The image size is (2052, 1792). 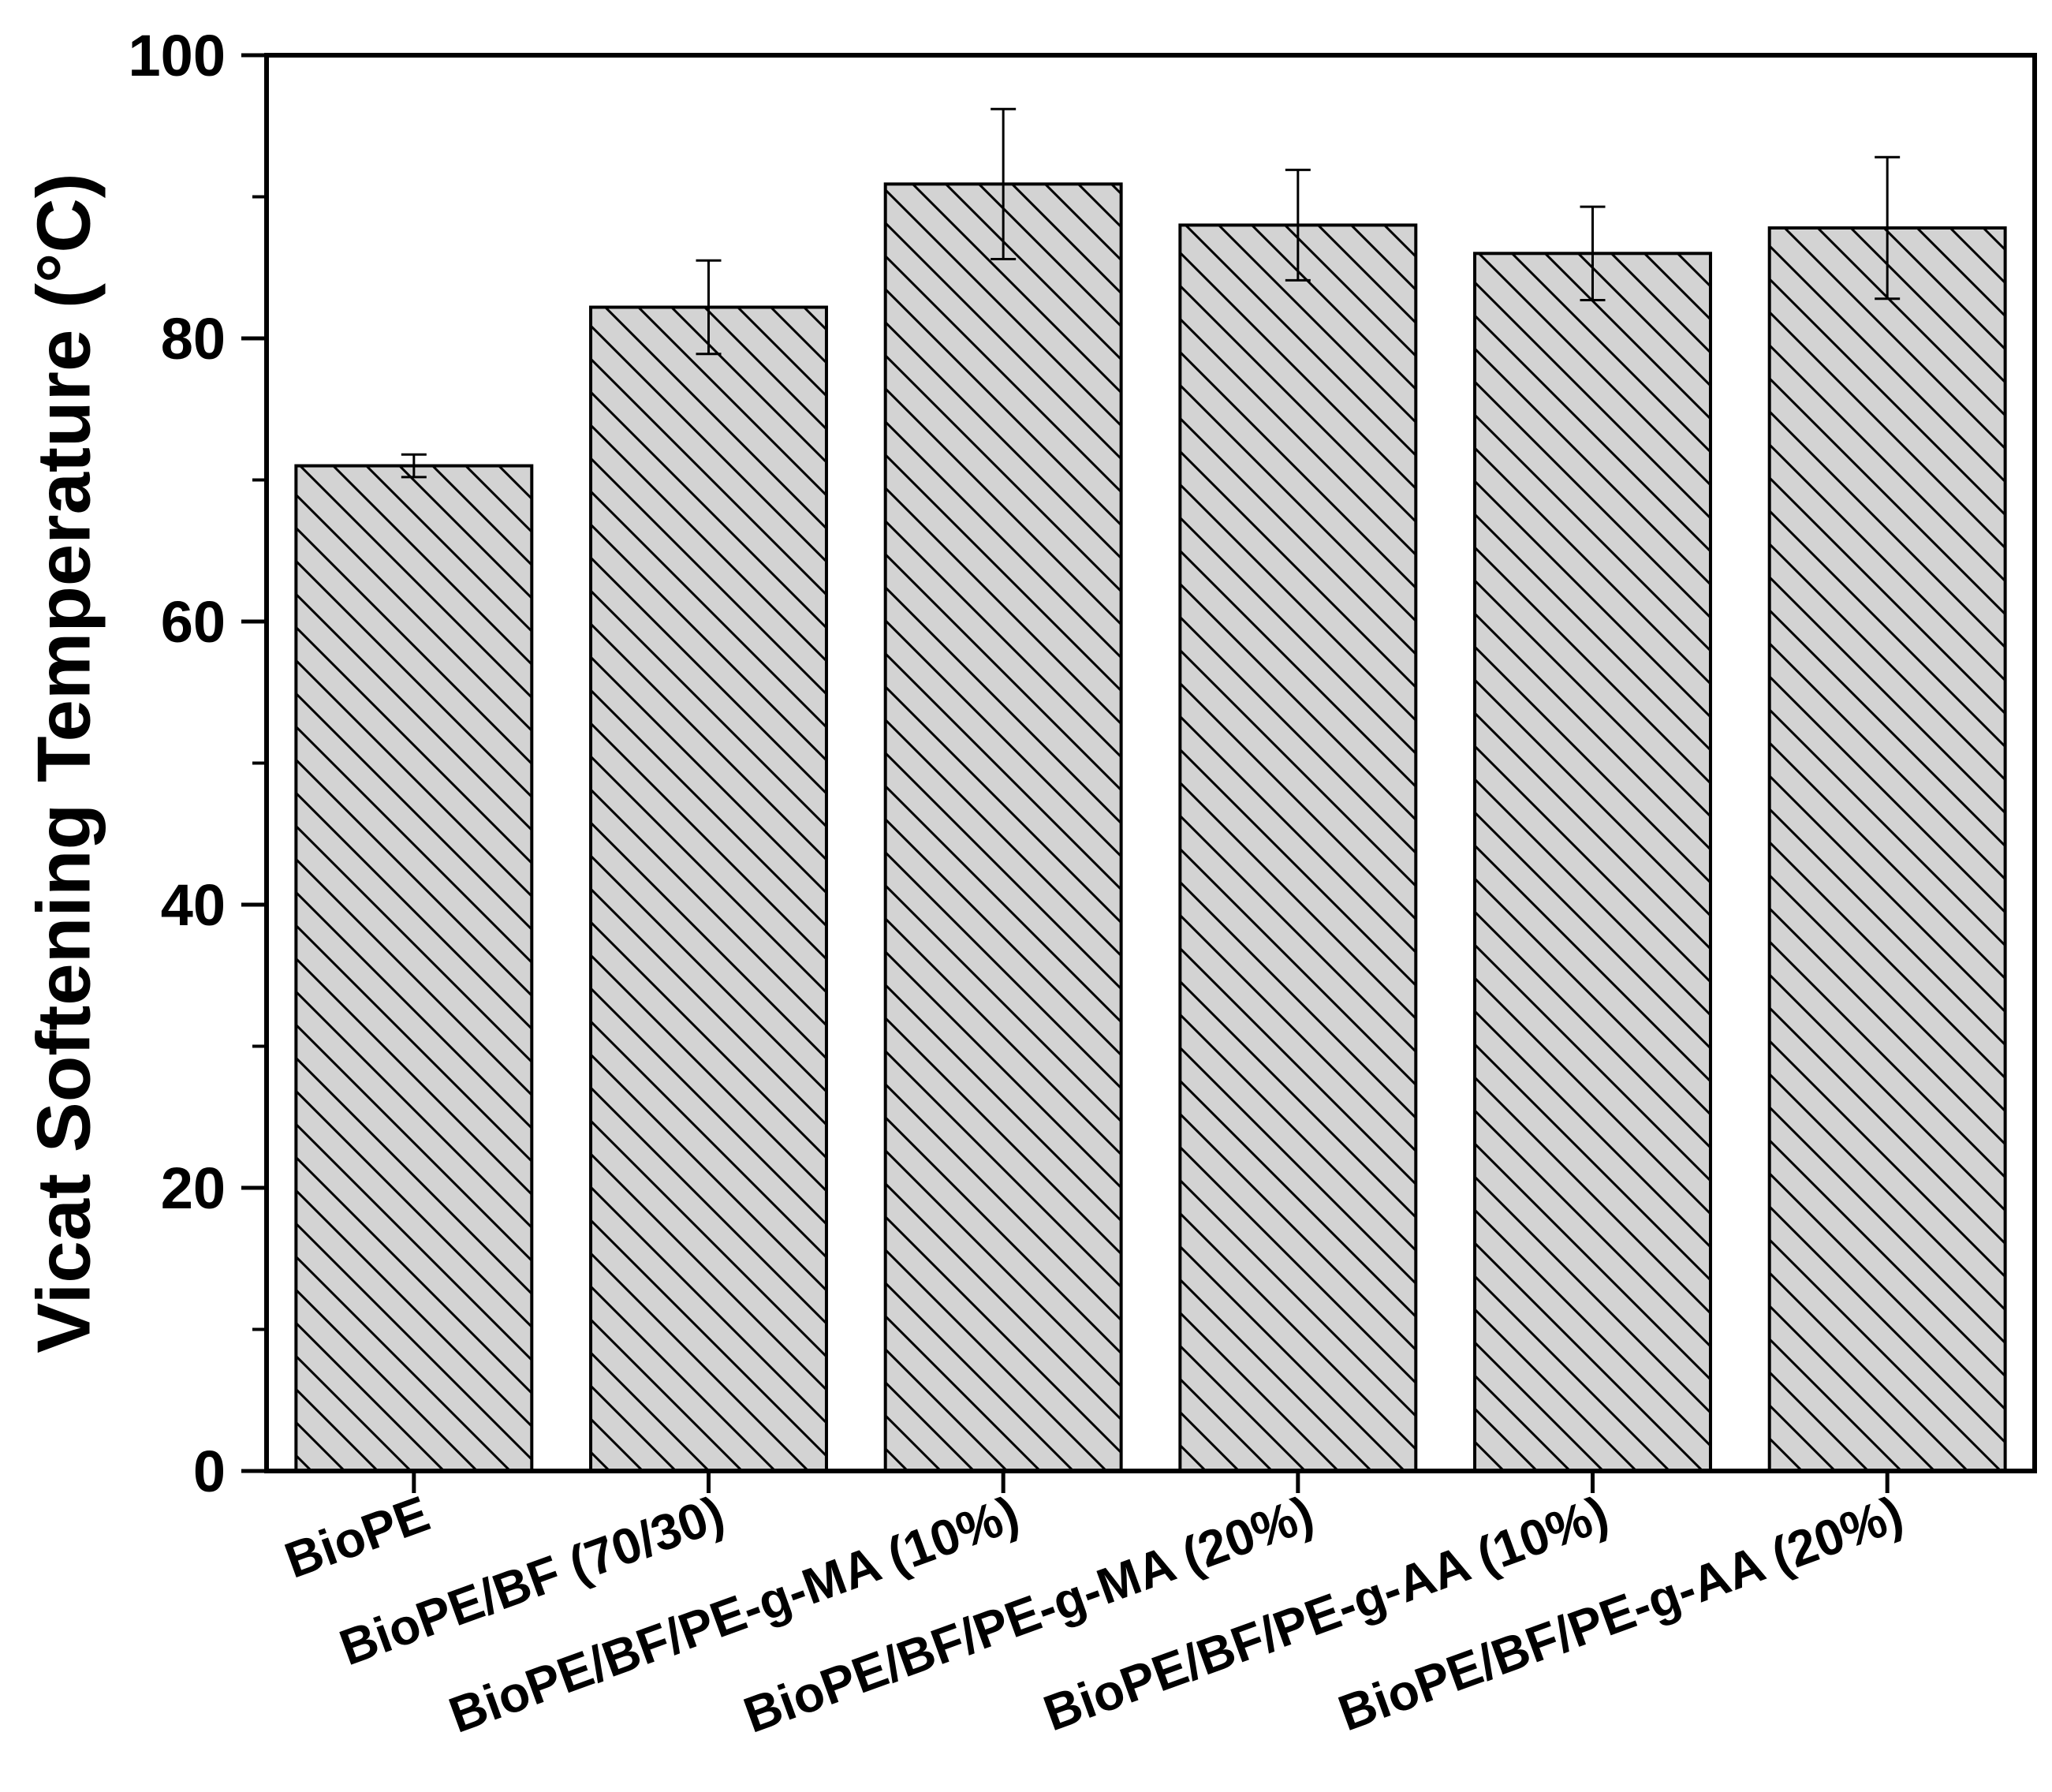 What do you see at coordinates (198, 763) in the screenshot?
I see `y-axis: 0 20 40 60 80 100` at bounding box center [198, 763].